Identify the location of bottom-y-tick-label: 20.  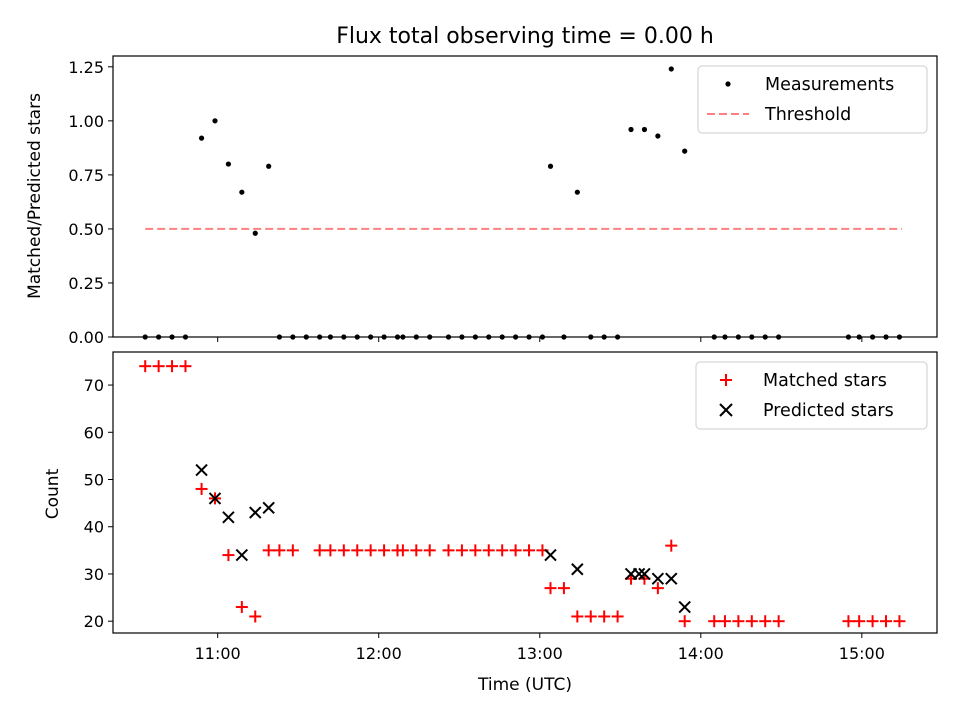
(94, 621).